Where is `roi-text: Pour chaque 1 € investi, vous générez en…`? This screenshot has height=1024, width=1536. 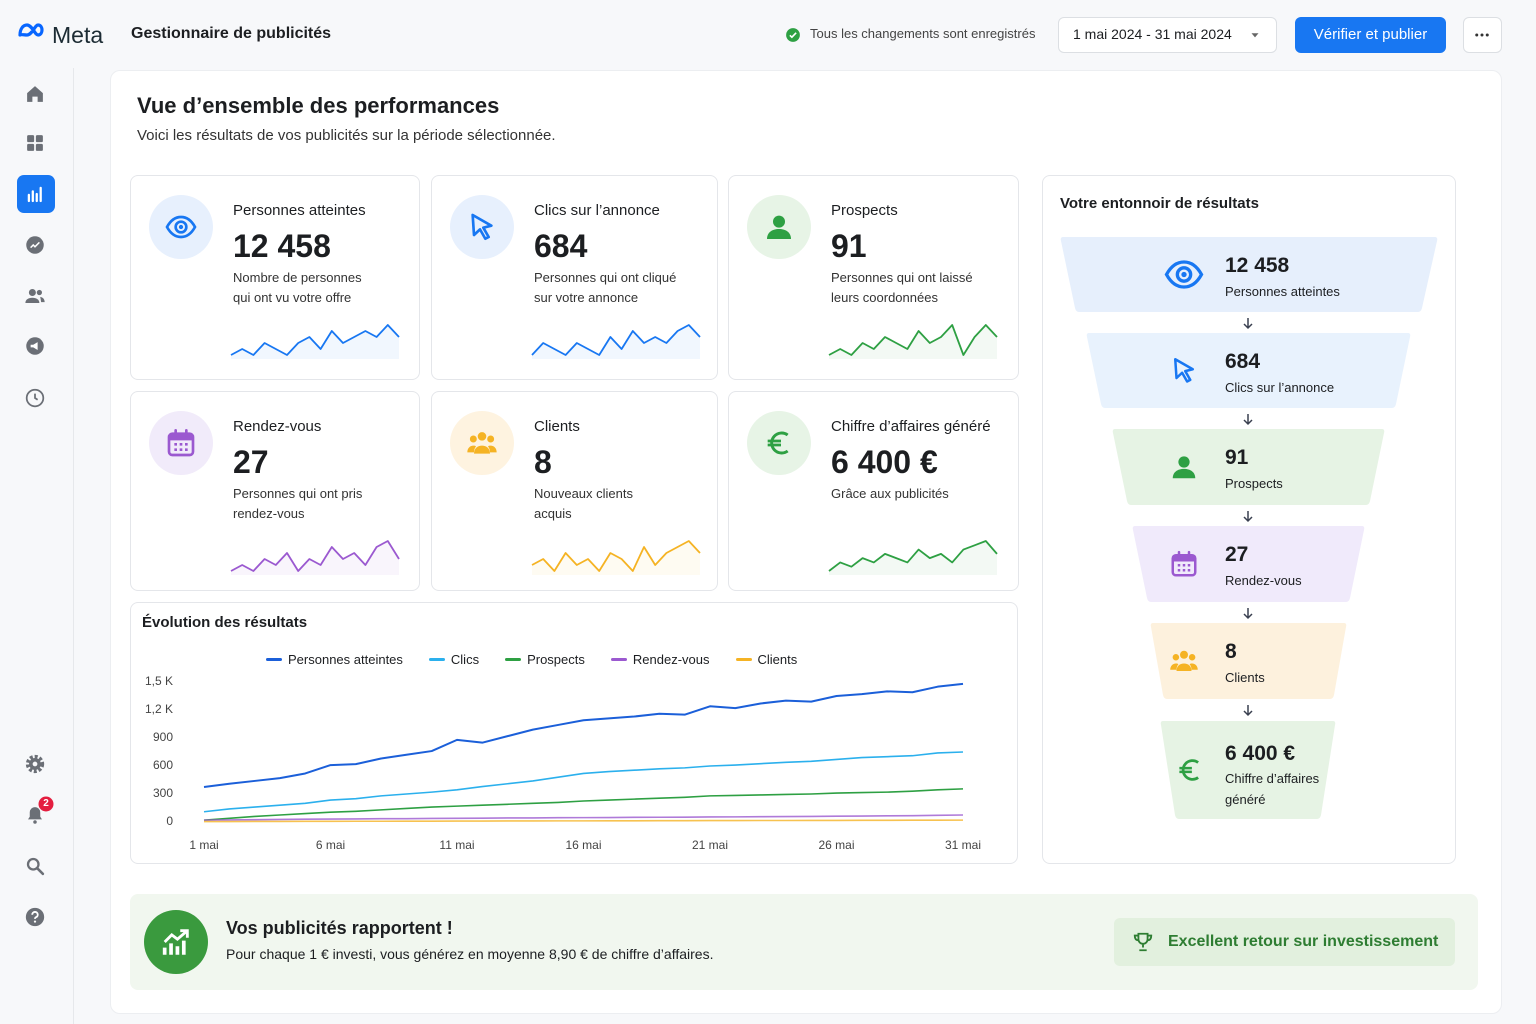 roi-text: Pour chaque 1 € investi, vous générez en… is located at coordinates (470, 954).